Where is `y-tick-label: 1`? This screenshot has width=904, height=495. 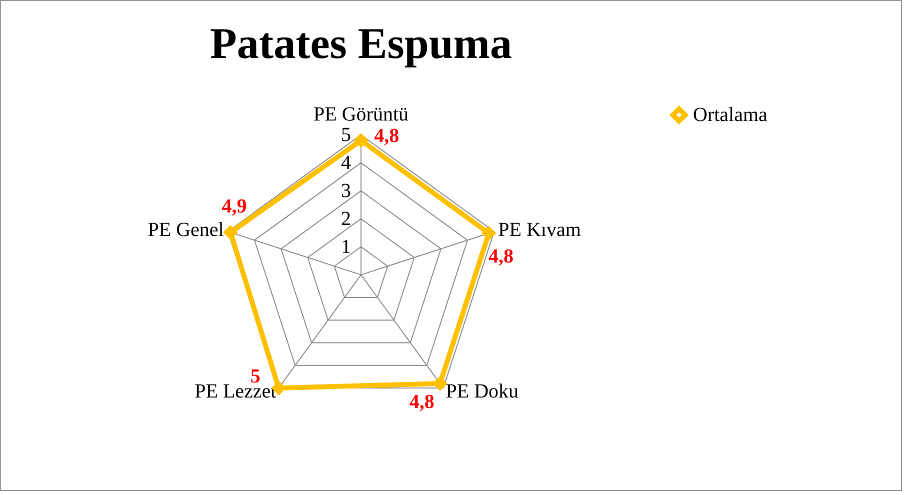 y-tick-label: 1 is located at coordinates (346, 247).